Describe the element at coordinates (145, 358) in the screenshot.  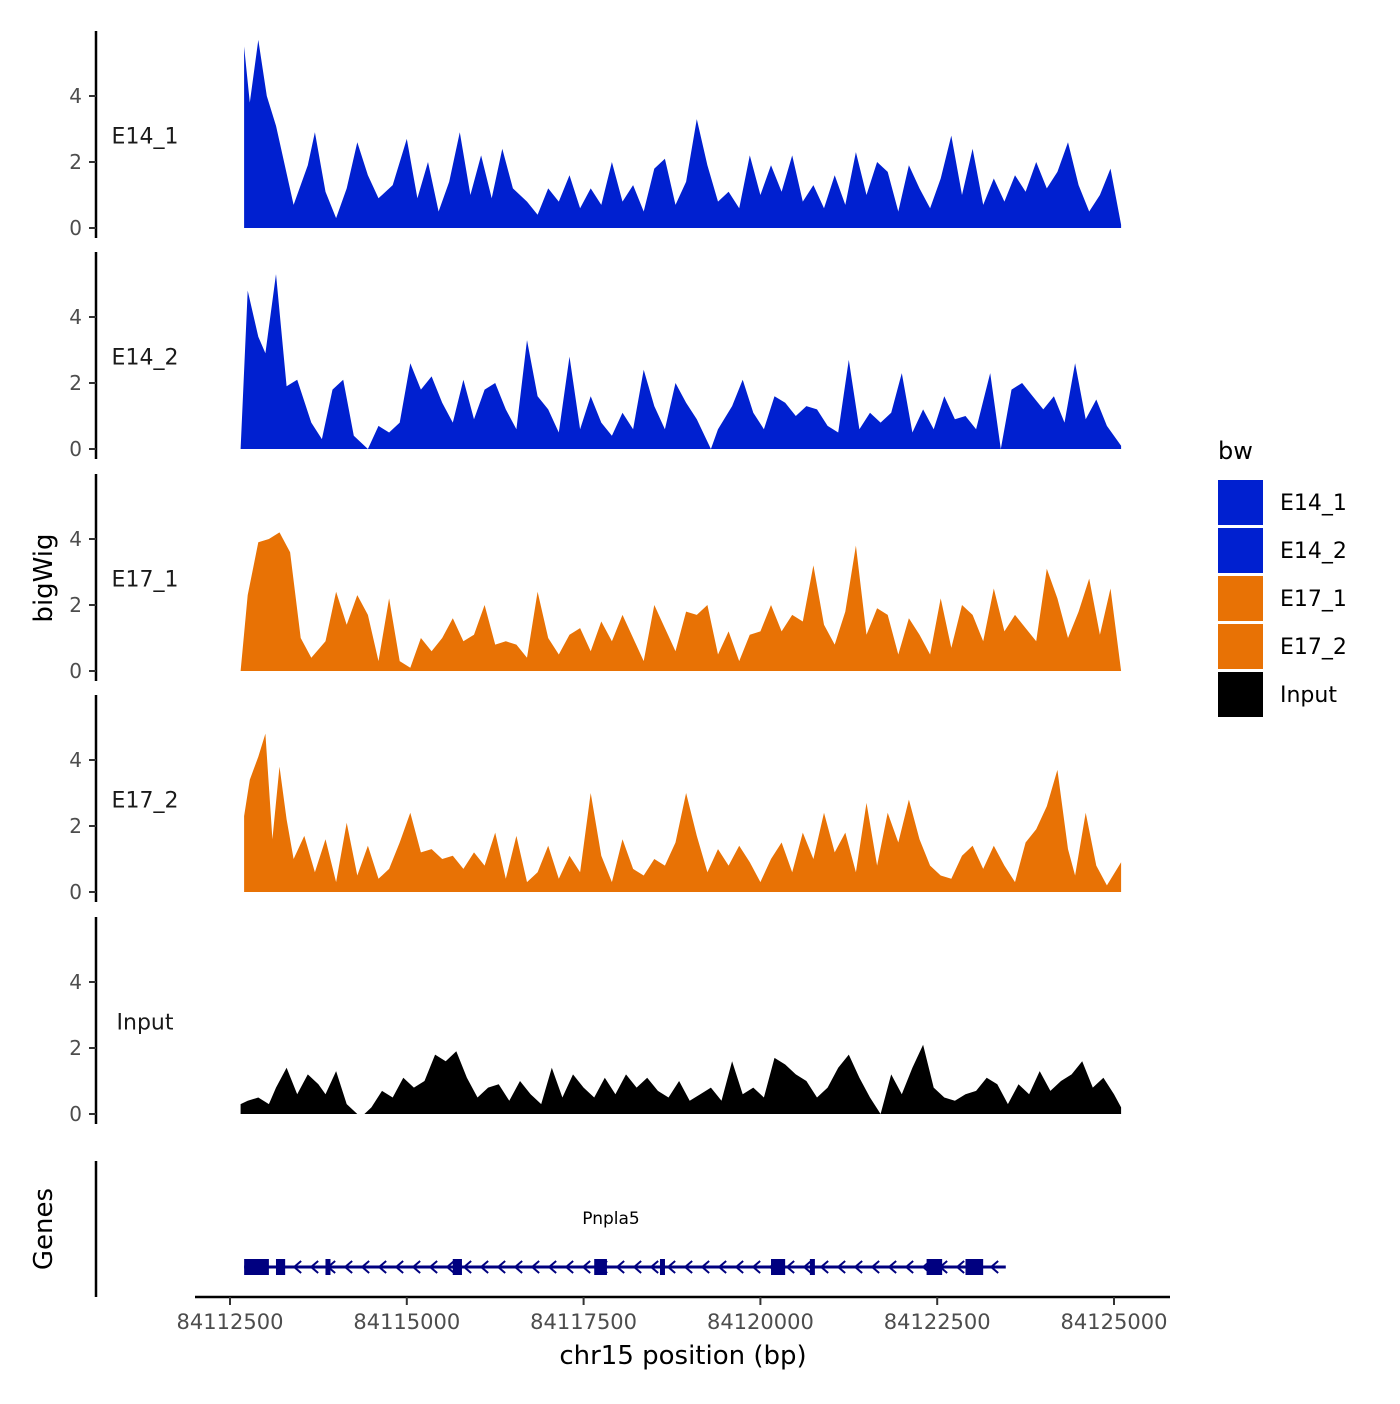
I see `panel-label-e14_2: E14_2` at that location.